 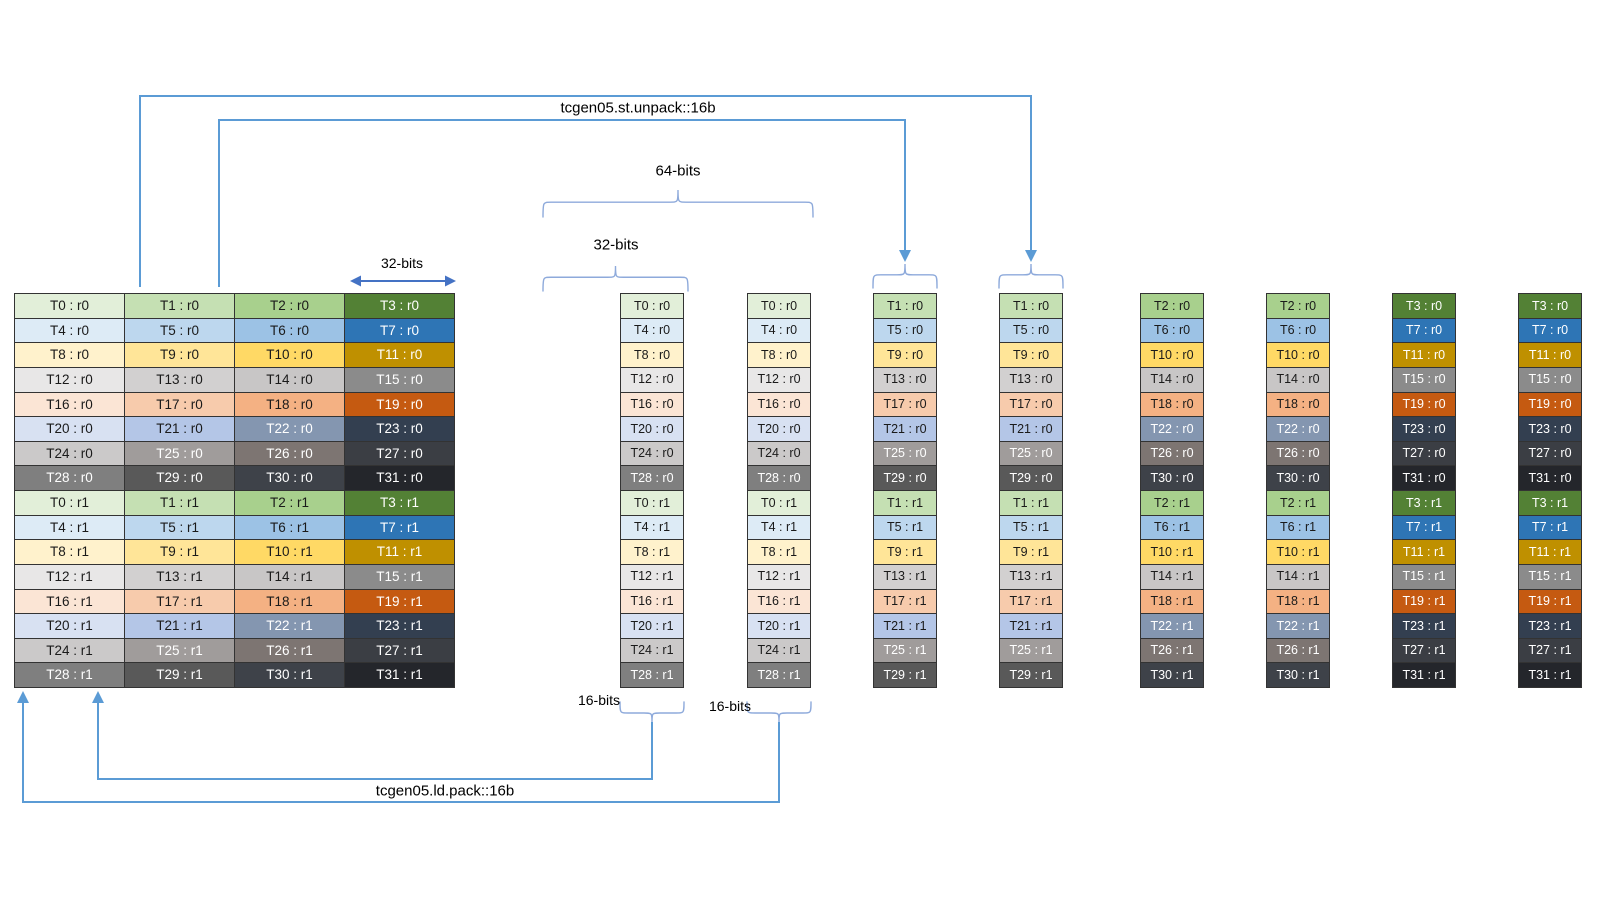 I want to click on ld-pack-path-inner, so click(x=375, y=741).